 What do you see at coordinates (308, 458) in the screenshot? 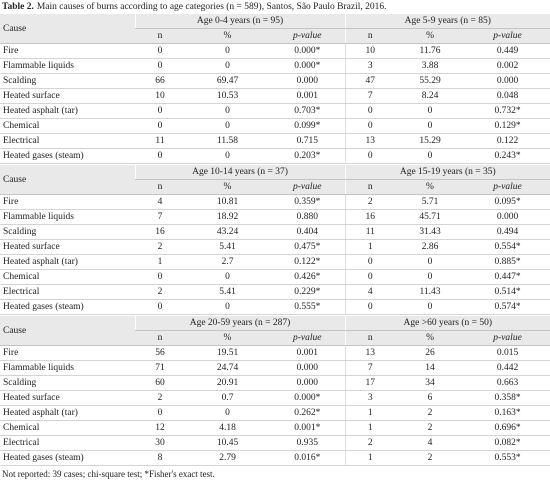
I see `value-cell: 0.016*` at bounding box center [308, 458].